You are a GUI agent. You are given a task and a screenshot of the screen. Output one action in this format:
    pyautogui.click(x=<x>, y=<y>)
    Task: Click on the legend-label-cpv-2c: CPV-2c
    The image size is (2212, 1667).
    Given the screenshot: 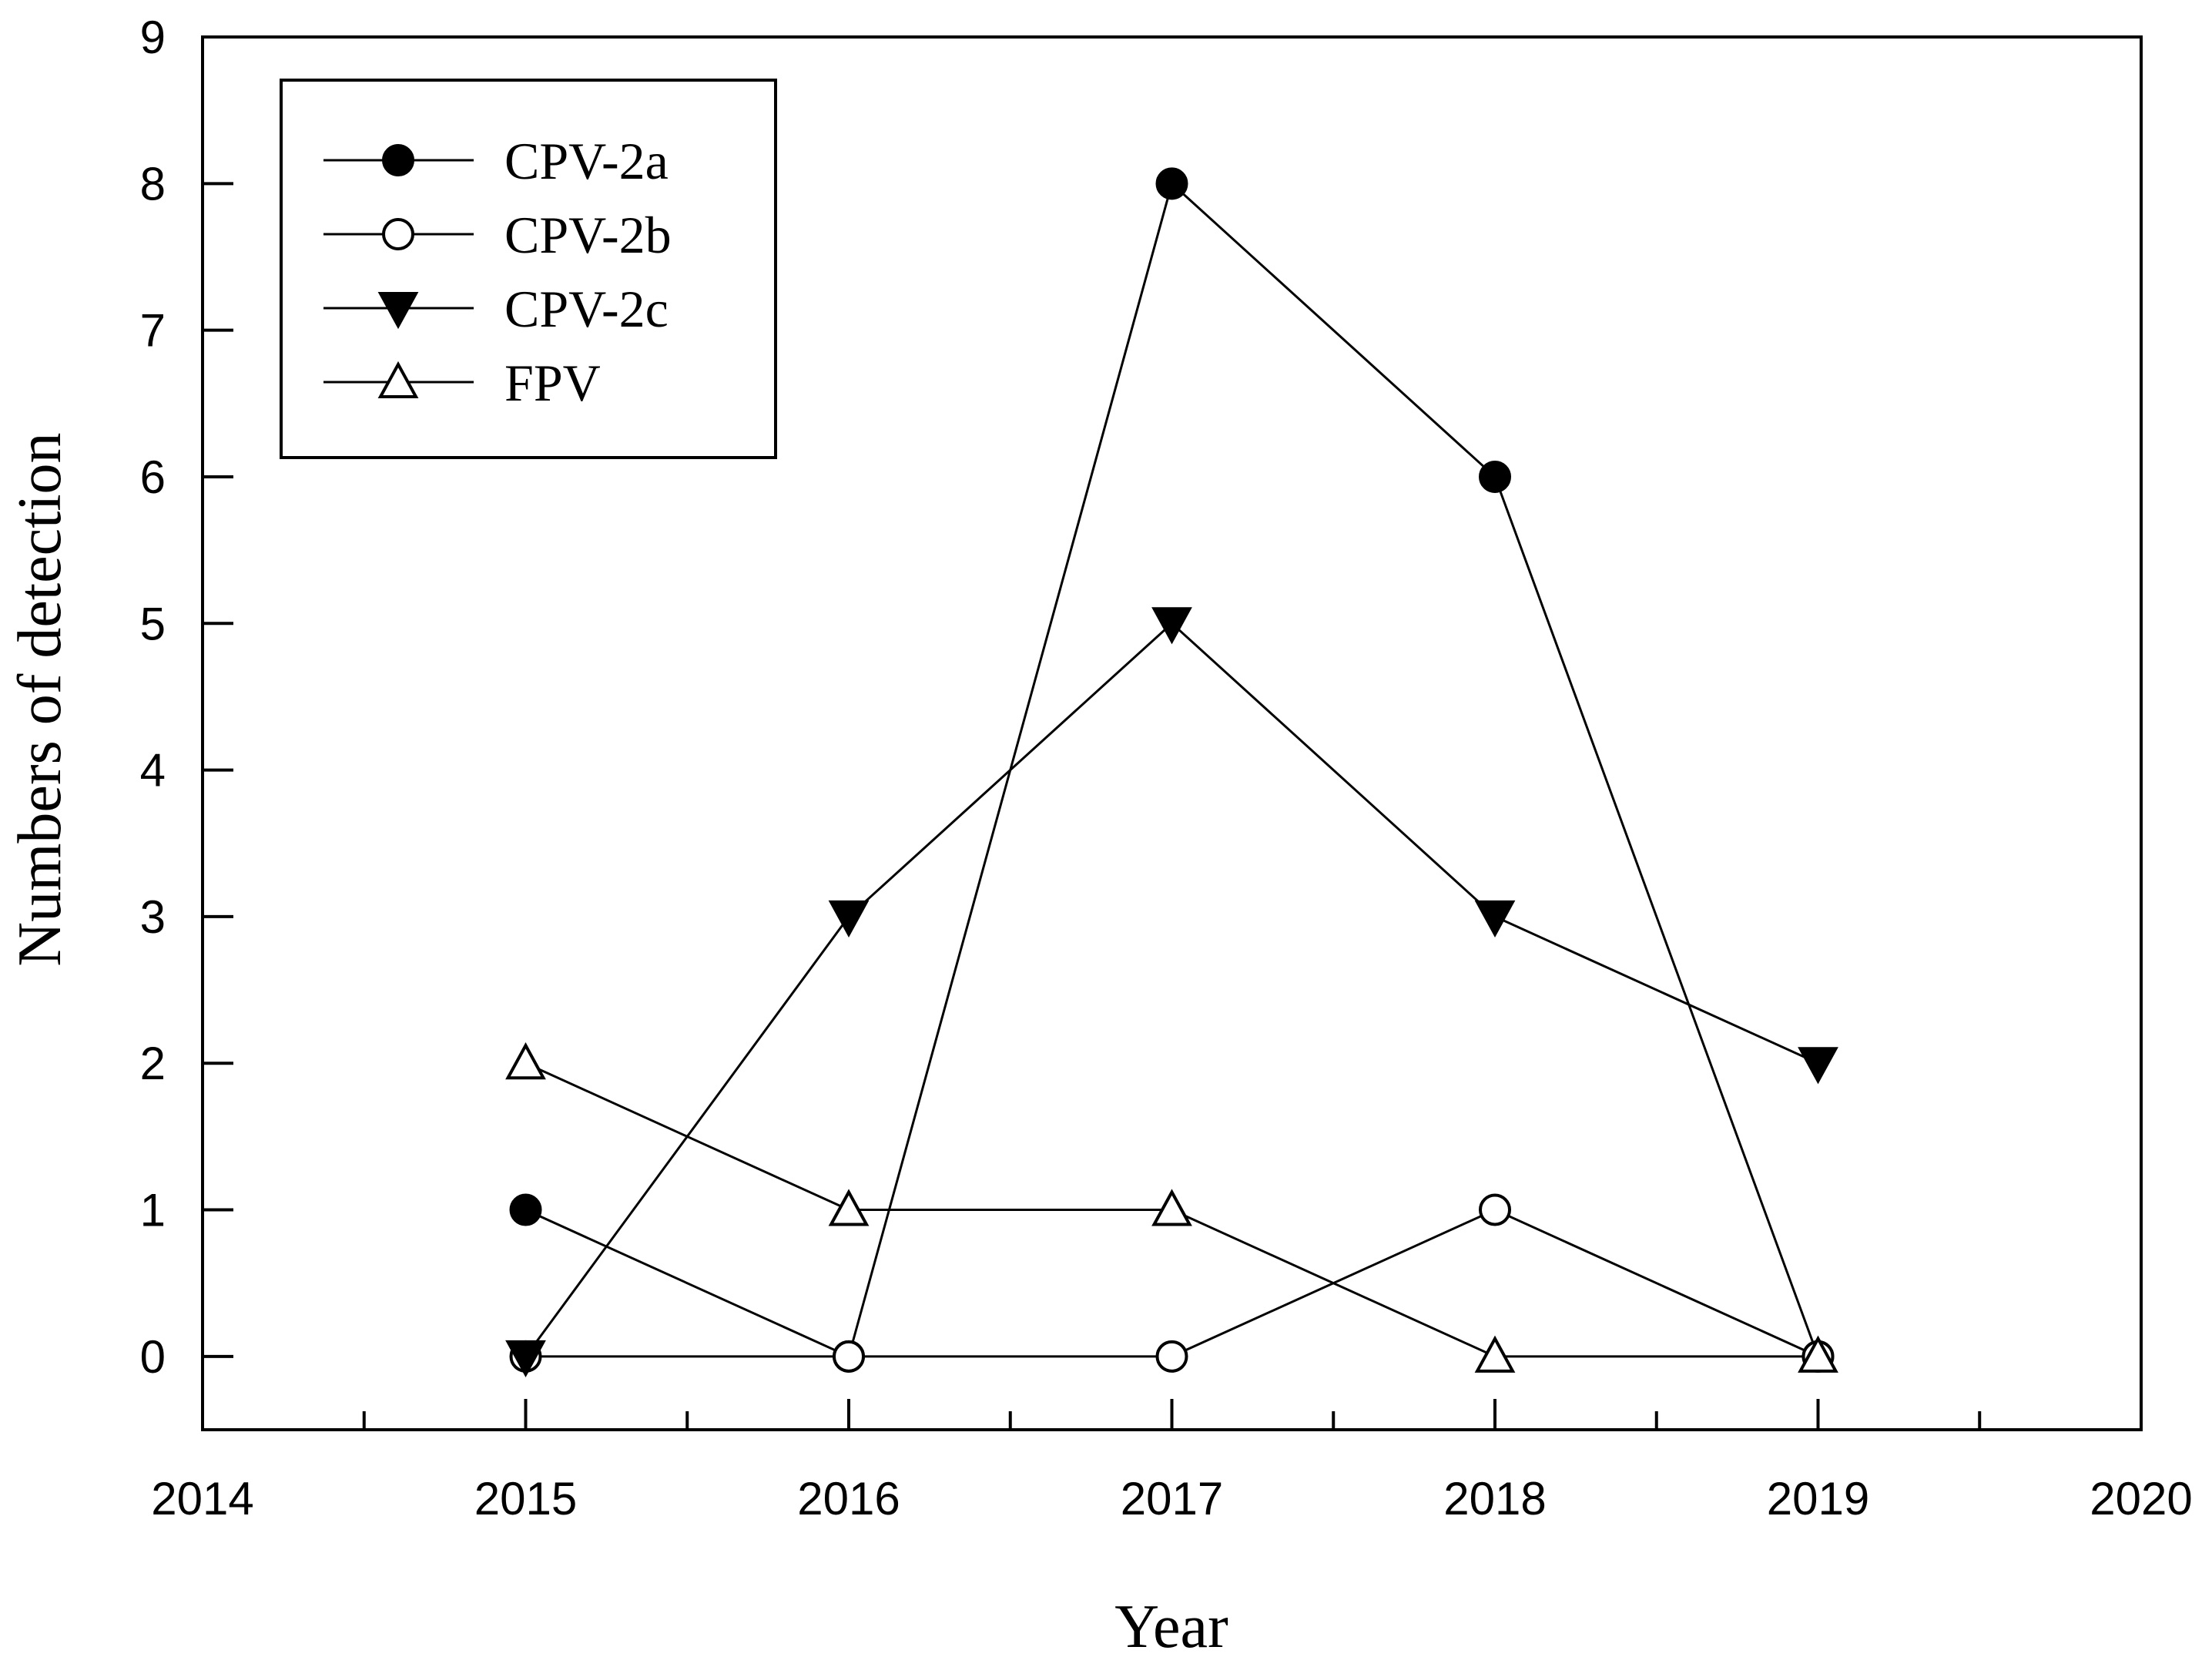 What is the action you would take?
    pyautogui.click(x=586, y=309)
    